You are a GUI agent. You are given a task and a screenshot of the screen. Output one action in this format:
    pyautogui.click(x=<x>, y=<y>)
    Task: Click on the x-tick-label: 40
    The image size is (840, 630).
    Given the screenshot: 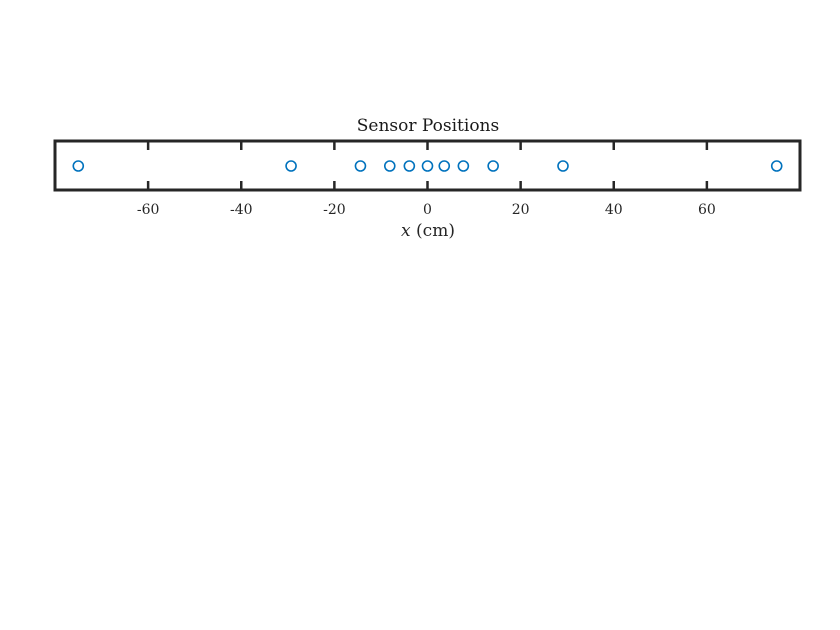 What is the action you would take?
    pyautogui.click(x=614, y=210)
    